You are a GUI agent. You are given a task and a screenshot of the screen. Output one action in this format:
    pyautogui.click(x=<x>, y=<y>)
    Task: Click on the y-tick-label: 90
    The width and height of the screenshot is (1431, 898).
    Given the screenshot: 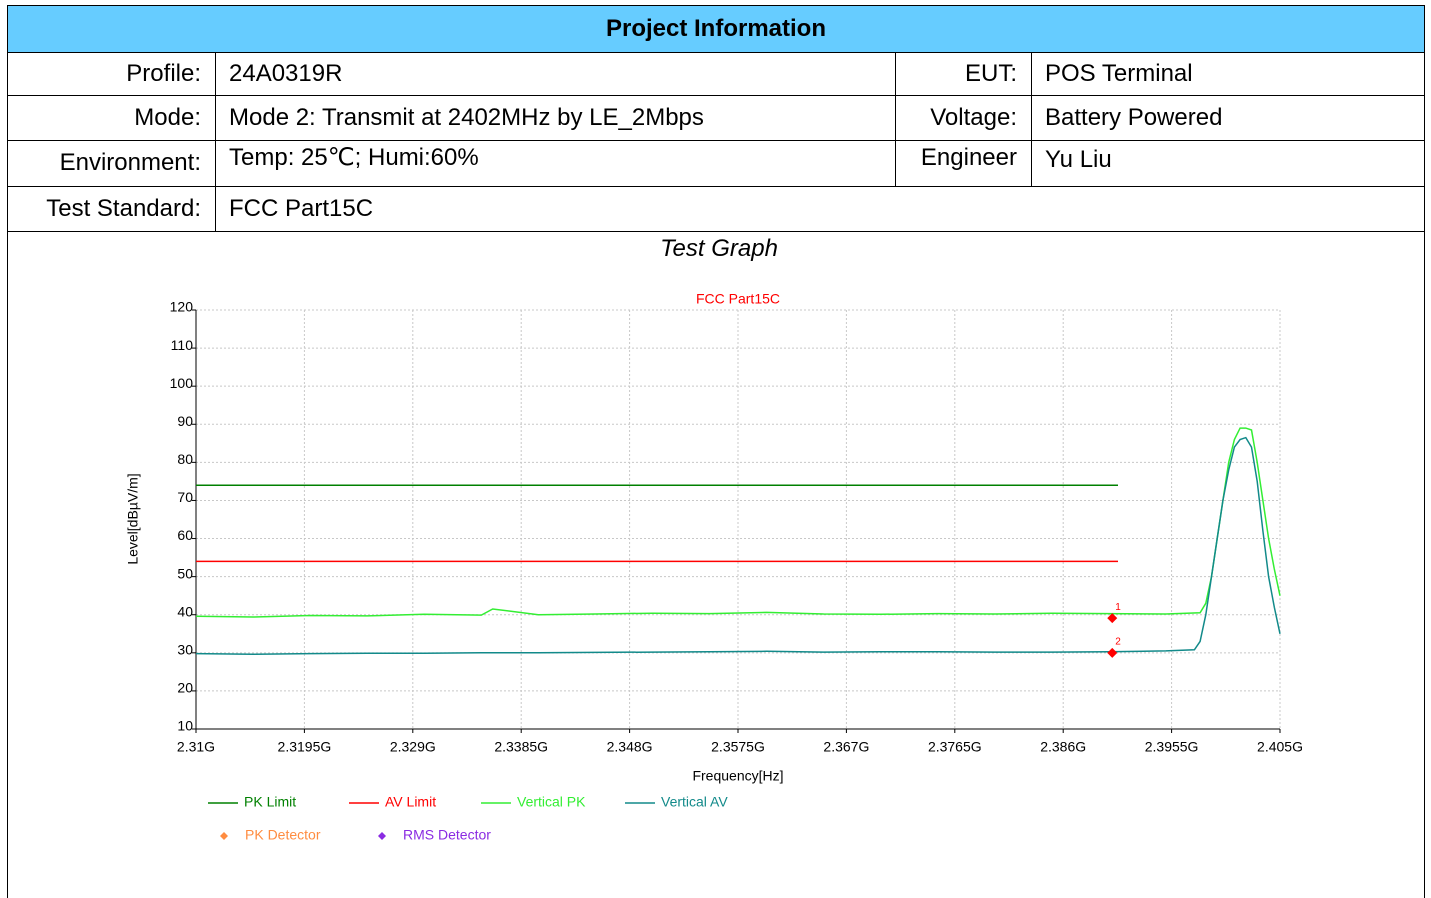 What is the action you would take?
    pyautogui.click(x=185, y=421)
    